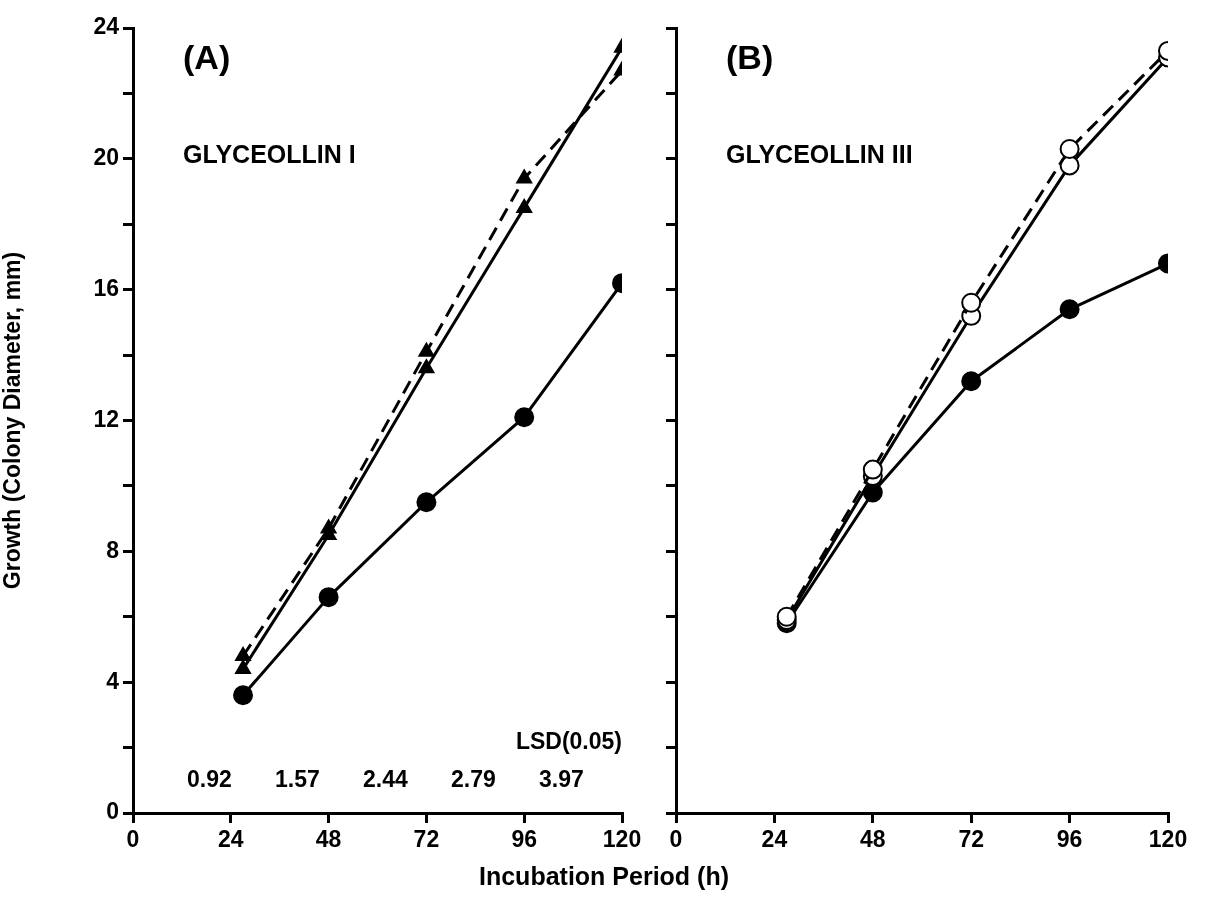  Describe the element at coordinates (112, 811) in the screenshot. I see `y-tick-label: 0` at that location.